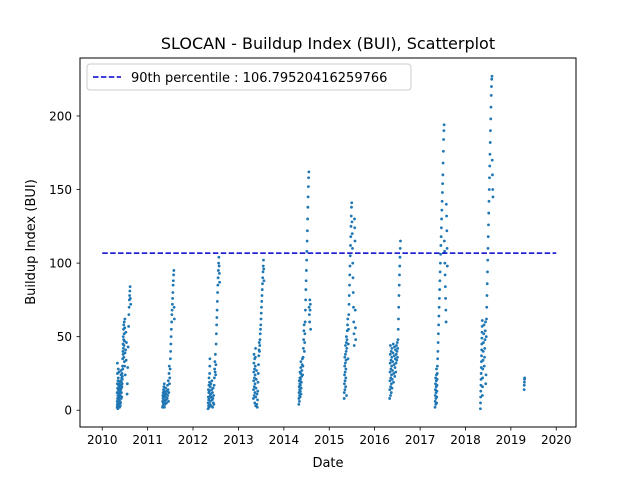  Describe the element at coordinates (60, 116) in the screenshot. I see `y-tick-label: 200` at that location.